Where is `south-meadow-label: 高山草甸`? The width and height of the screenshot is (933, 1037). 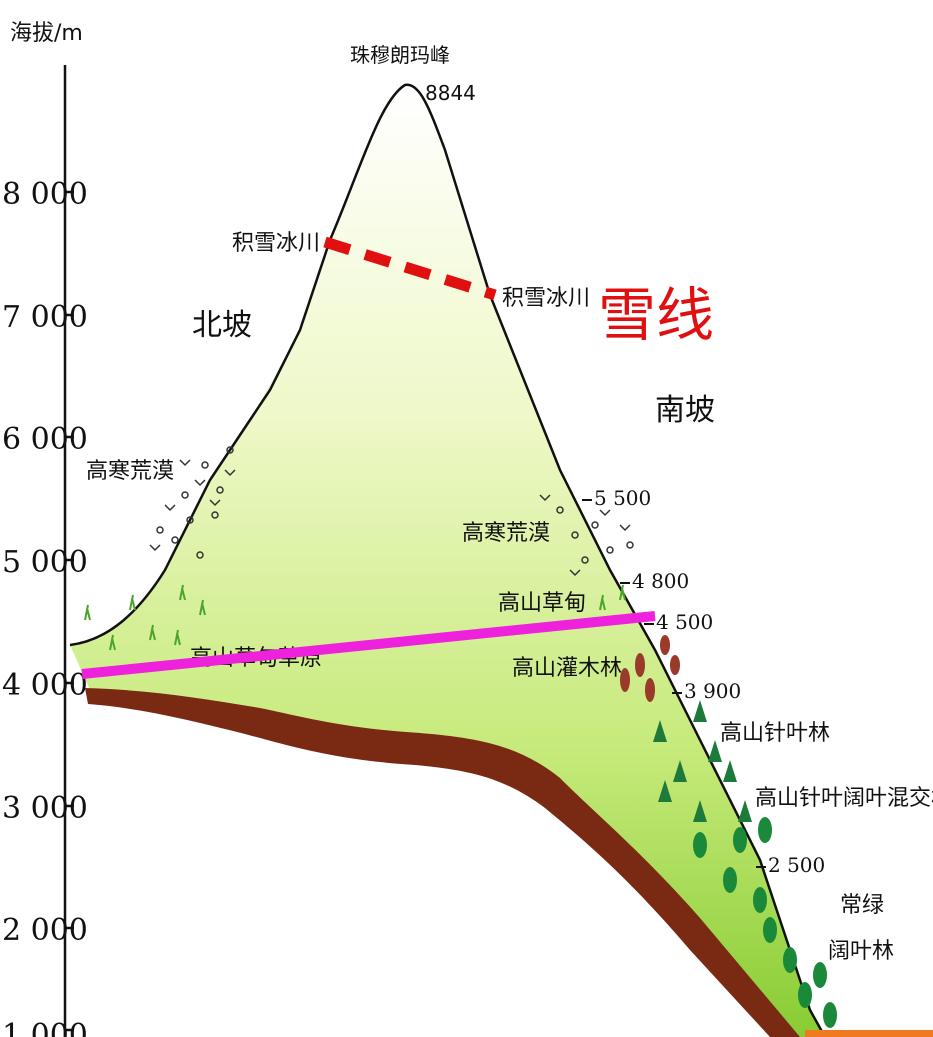 south-meadow-label: 高山草甸 is located at coordinates (542, 603).